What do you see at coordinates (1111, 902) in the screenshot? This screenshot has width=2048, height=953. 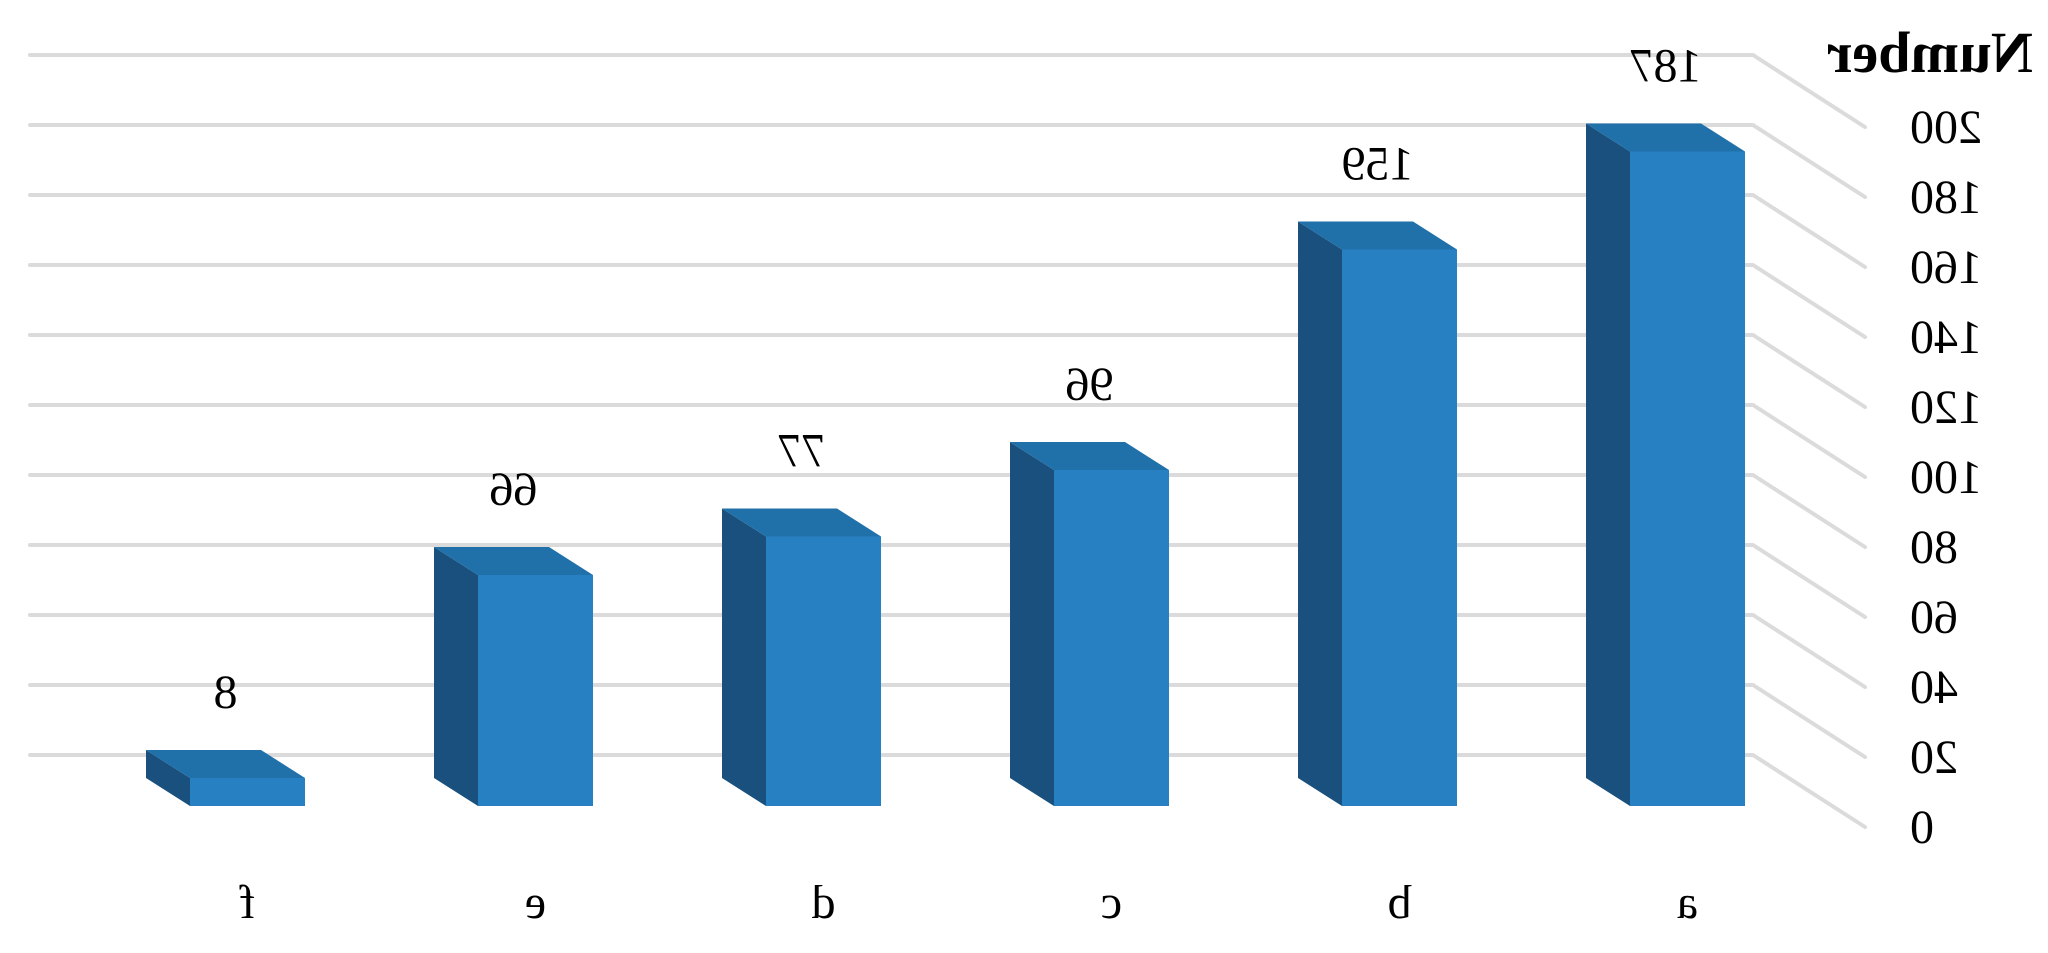 I see `category-axis-label: c` at bounding box center [1111, 902].